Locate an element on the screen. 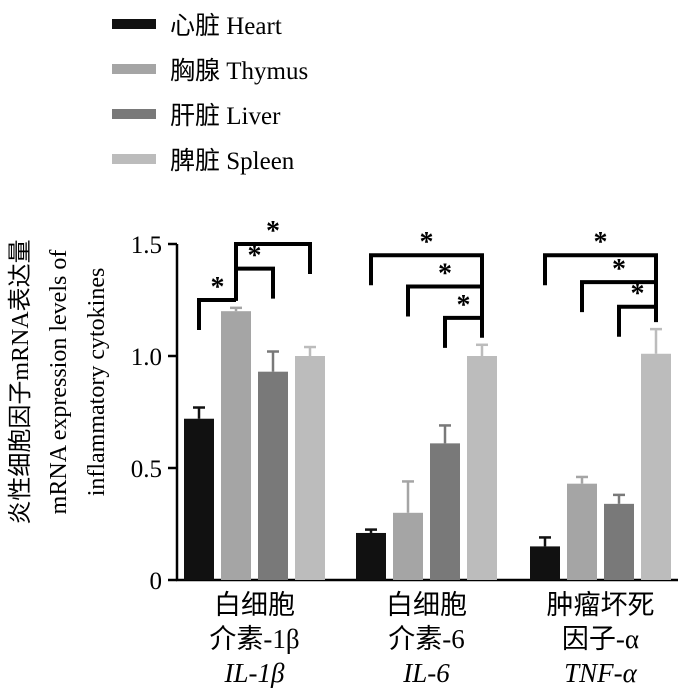 The width and height of the screenshot is (700, 699). legend-label-1: 胸腺 Thymus is located at coordinates (239, 71).